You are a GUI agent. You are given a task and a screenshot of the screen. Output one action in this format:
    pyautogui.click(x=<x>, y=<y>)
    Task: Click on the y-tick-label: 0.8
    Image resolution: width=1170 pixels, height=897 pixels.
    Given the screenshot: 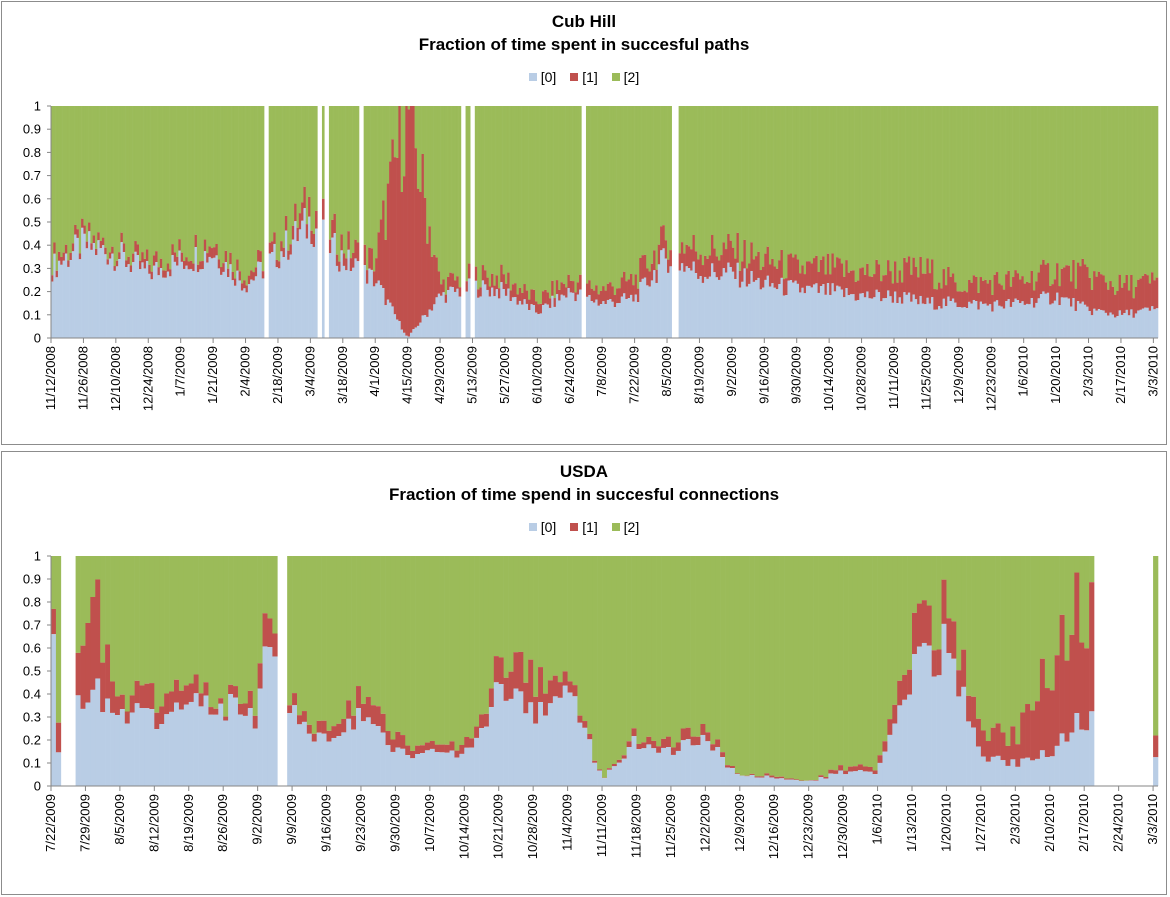 What is the action you would take?
    pyautogui.click(x=32, y=602)
    